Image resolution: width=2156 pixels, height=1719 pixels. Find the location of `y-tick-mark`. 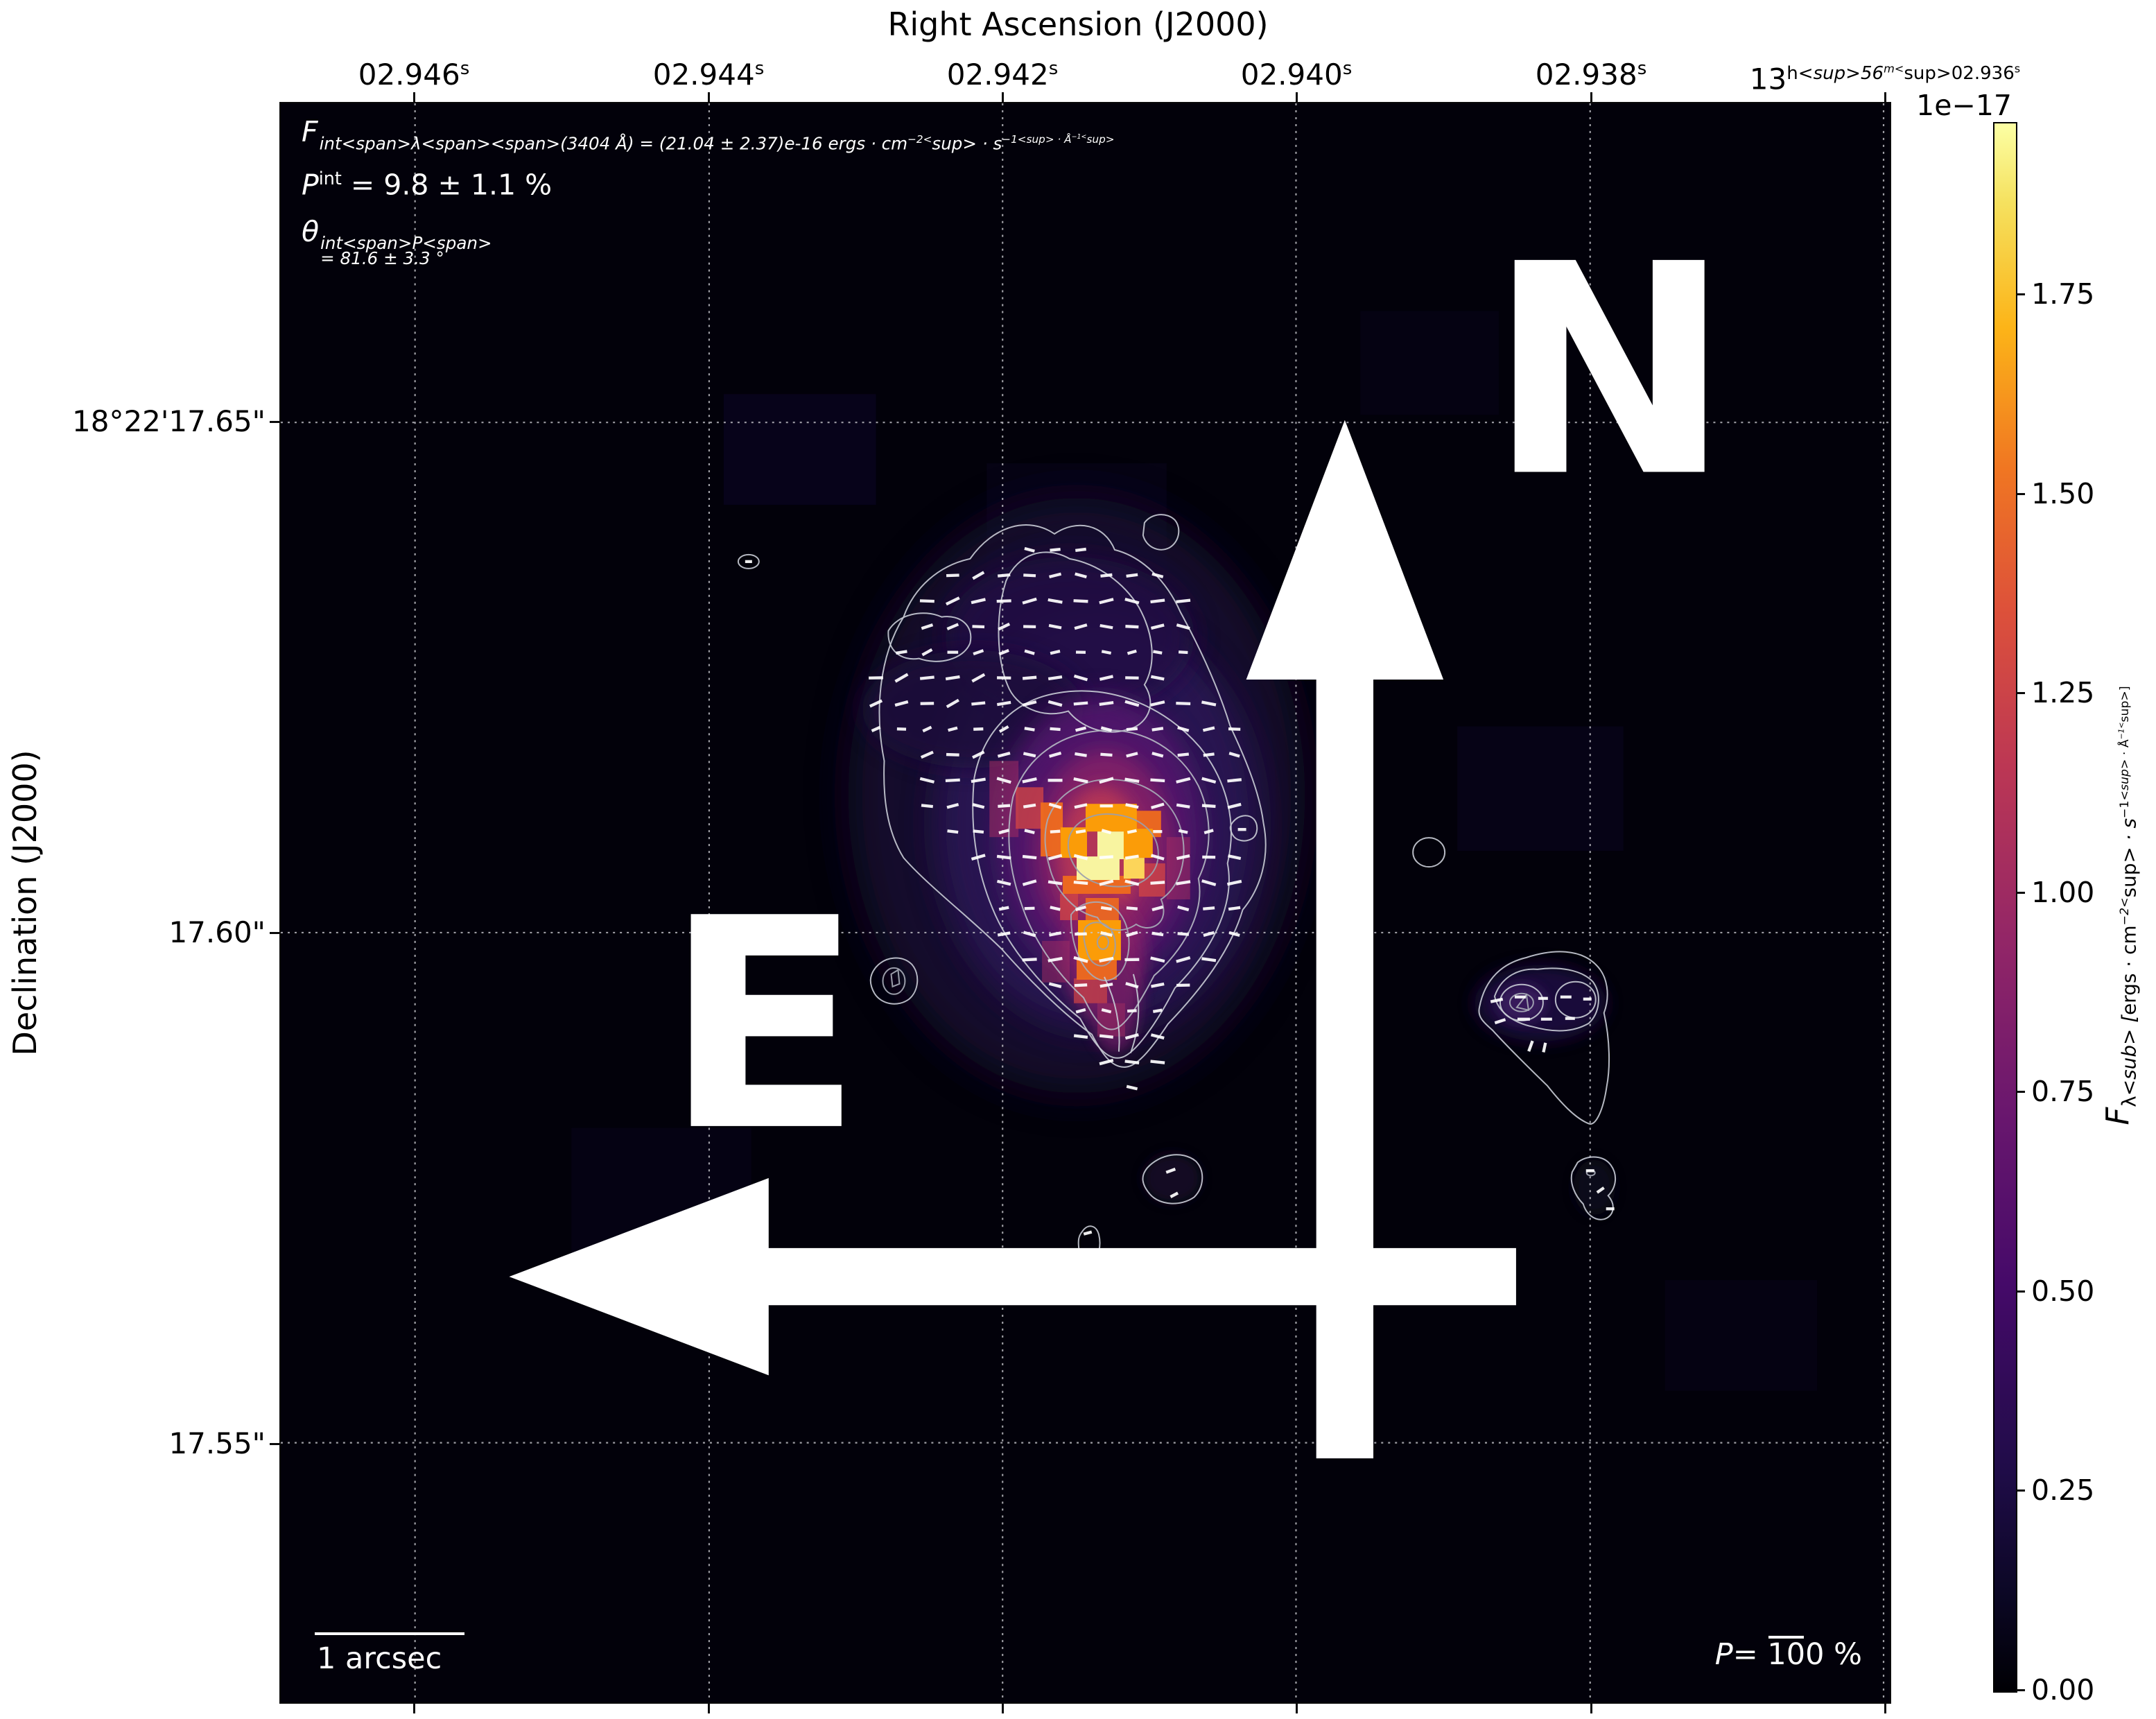

y-tick-mark is located at coordinates (274, 1444).